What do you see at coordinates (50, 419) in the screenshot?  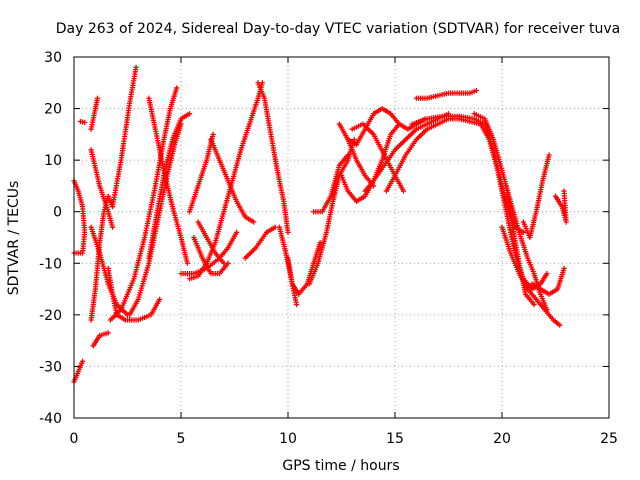 I see `y-tick-label: -40` at bounding box center [50, 419].